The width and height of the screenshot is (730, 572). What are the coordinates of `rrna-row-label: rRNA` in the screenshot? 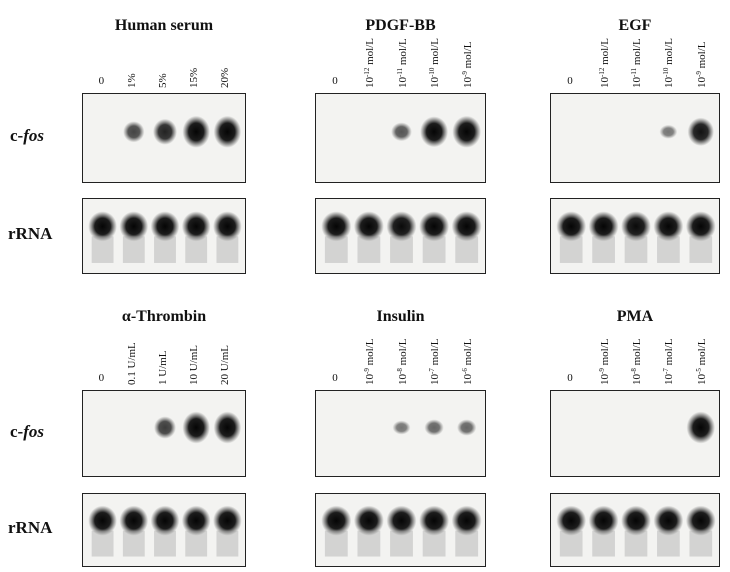 It's located at (30, 233).